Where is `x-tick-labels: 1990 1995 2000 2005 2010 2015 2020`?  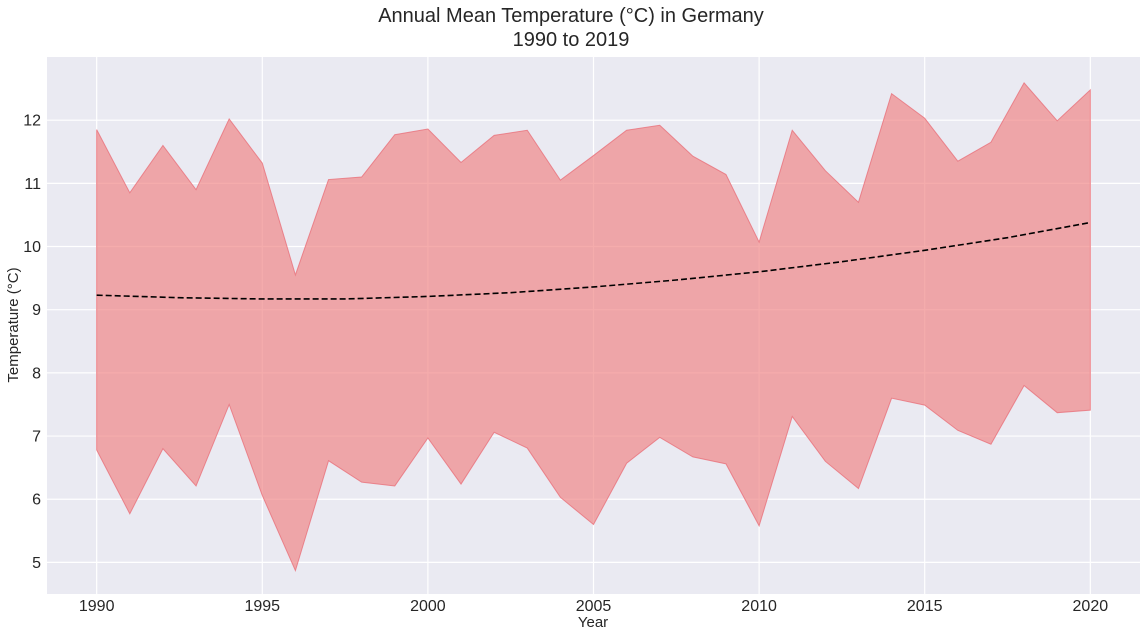 x-tick-labels: 1990 1995 2000 2005 2010 2015 2020 is located at coordinates (593, 606).